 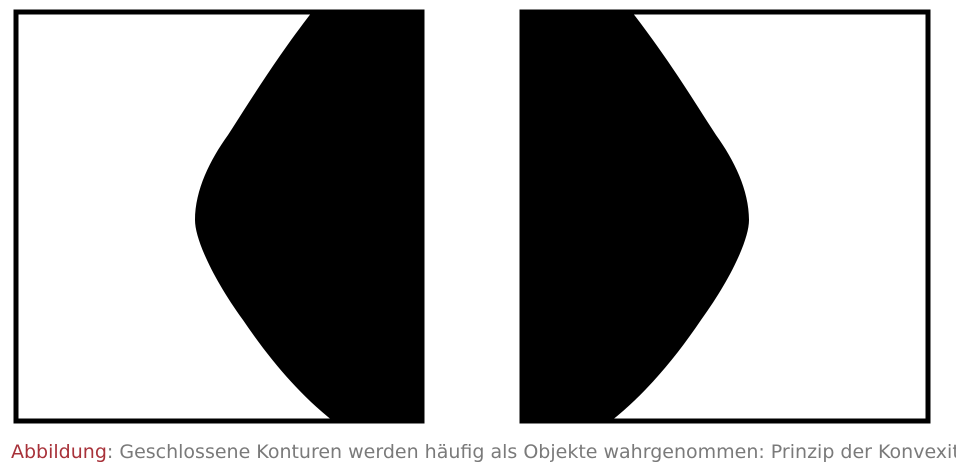 I want to click on caption-label: Abbildung, so click(x=59, y=452).